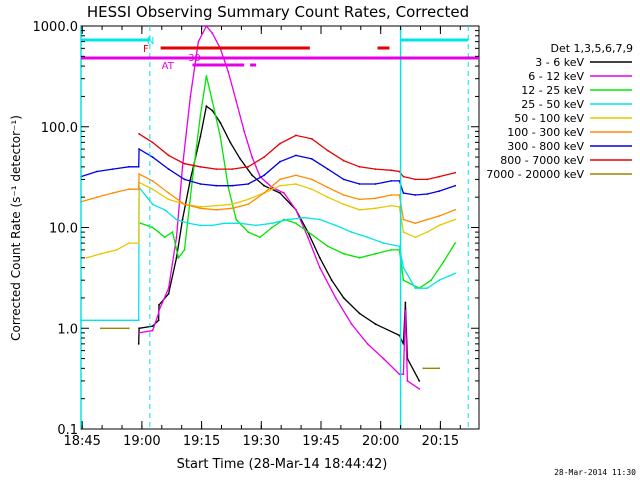  Describe the element at coordinates (545, 132) in the screenshot. I see `legend-label-5: 100 - 300 keV` at that location.